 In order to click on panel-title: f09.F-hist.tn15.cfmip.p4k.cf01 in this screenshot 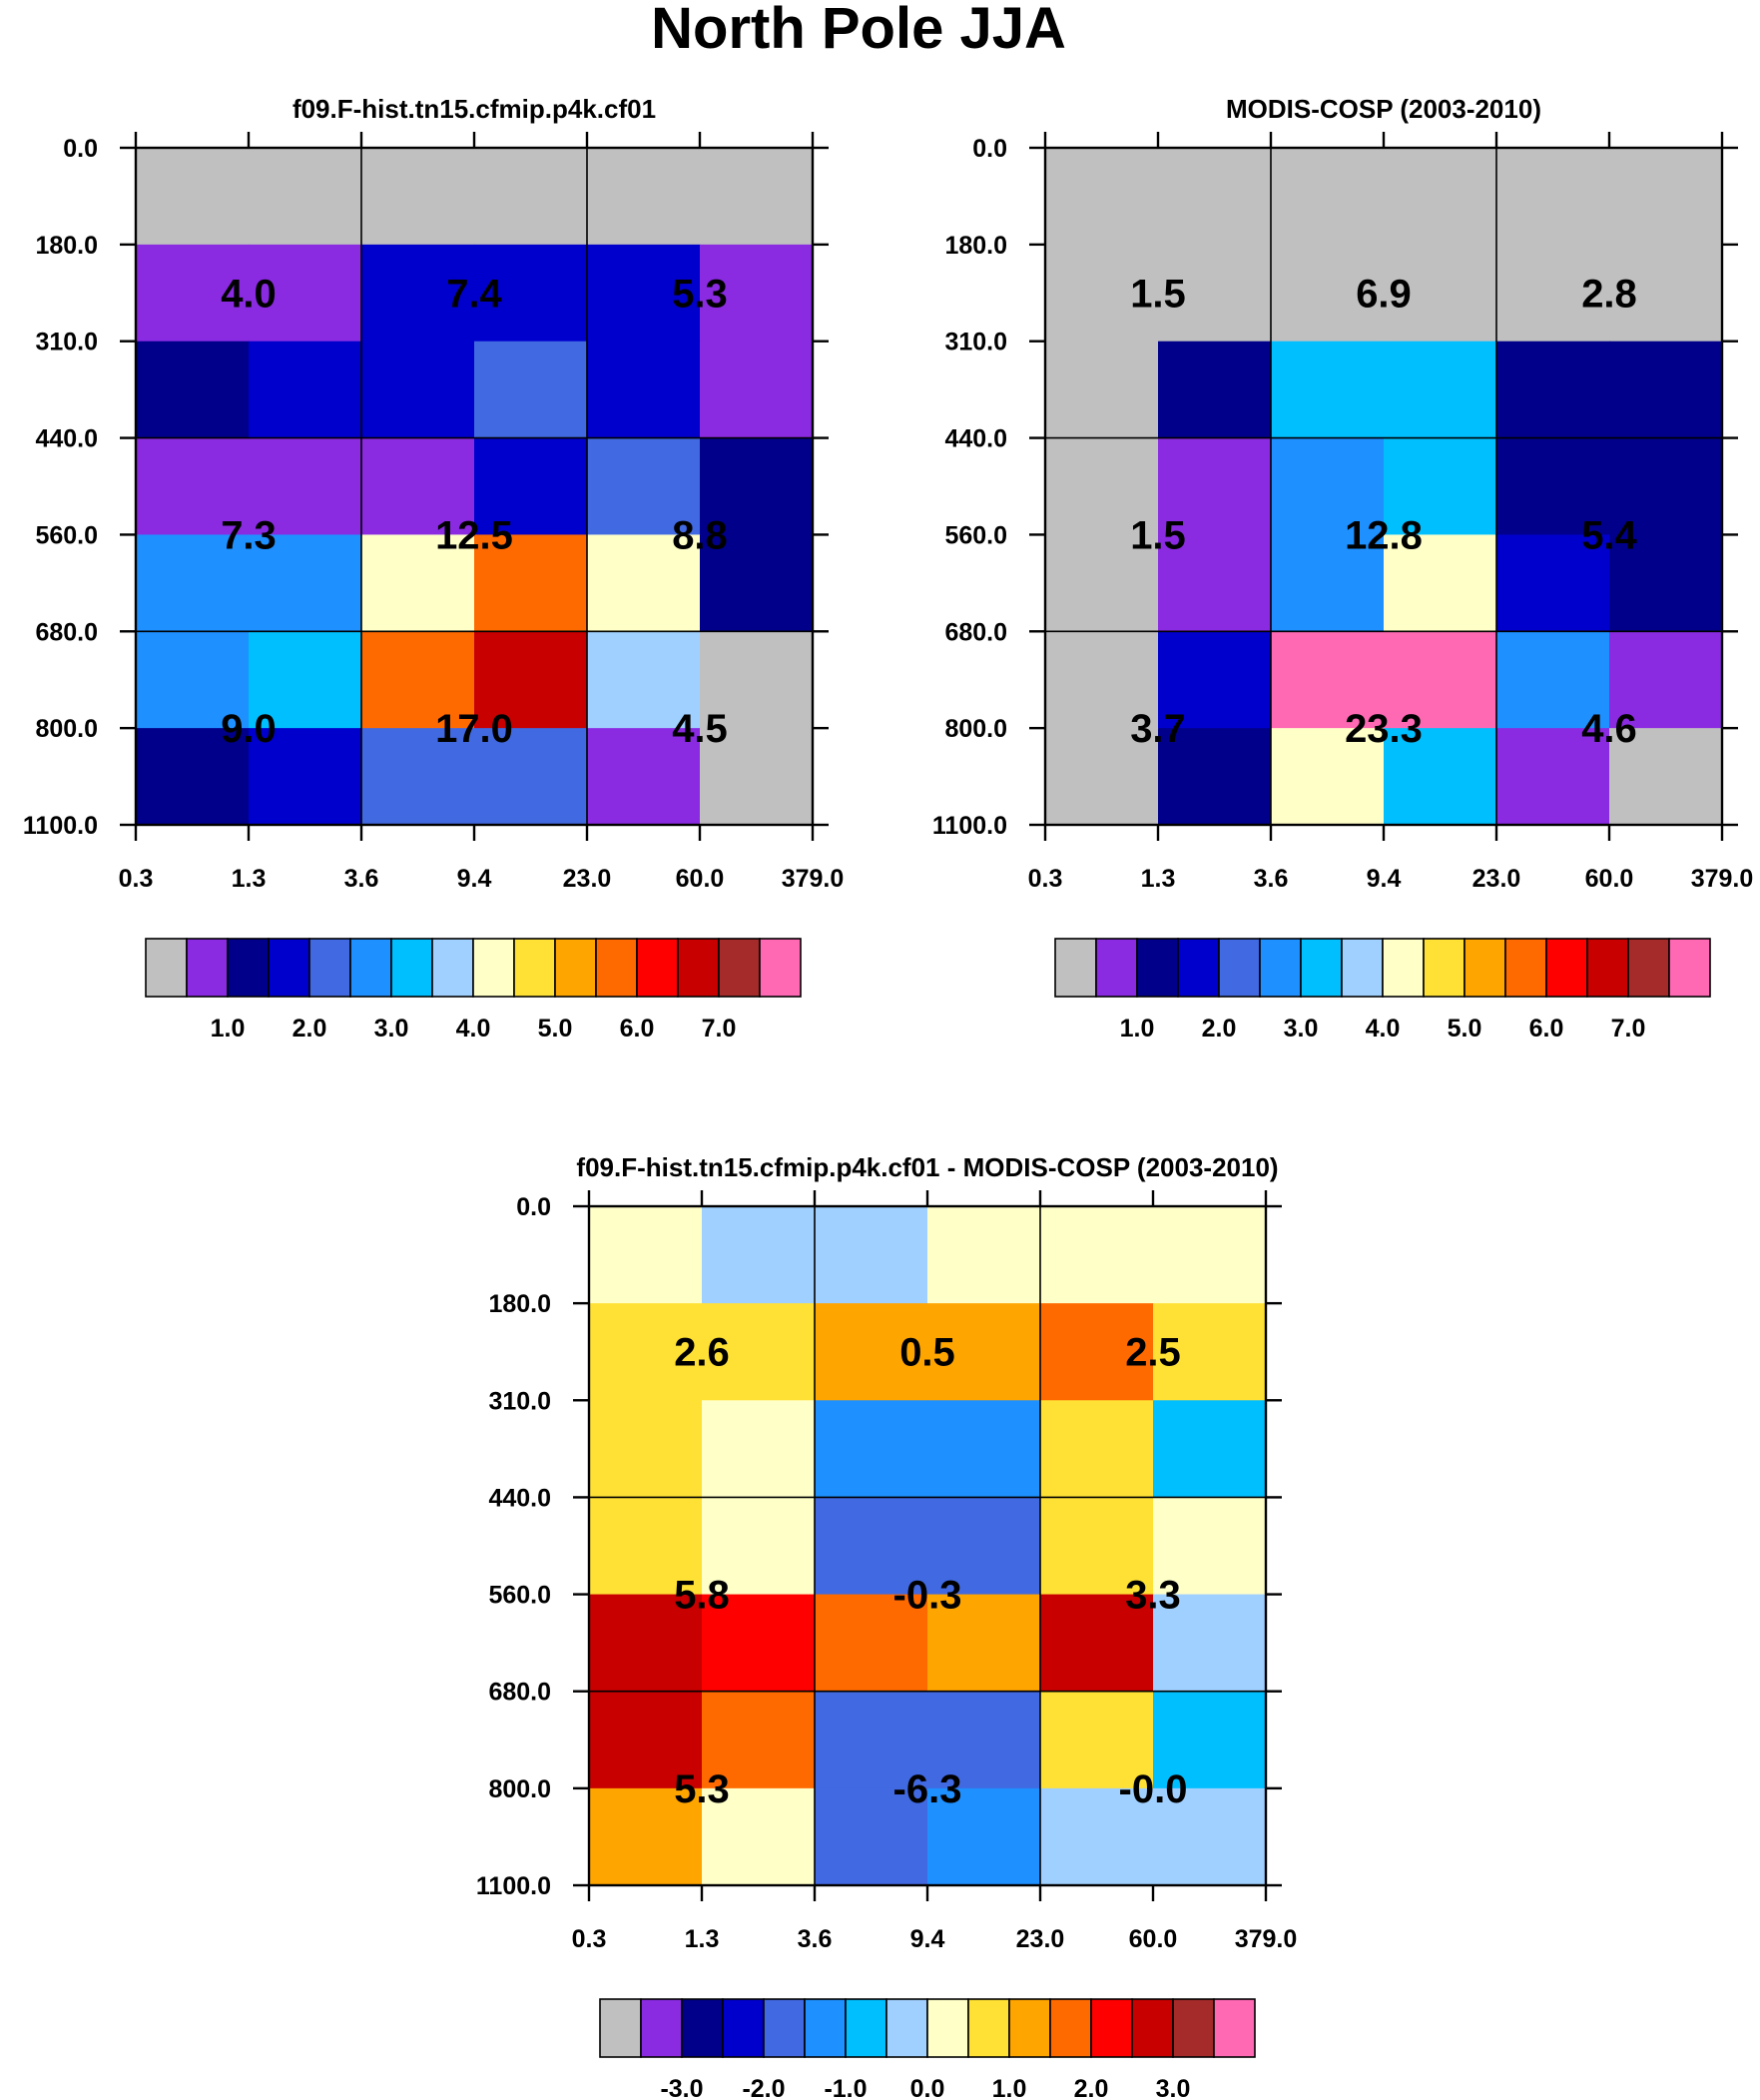, I will do `click(475, 109)`.